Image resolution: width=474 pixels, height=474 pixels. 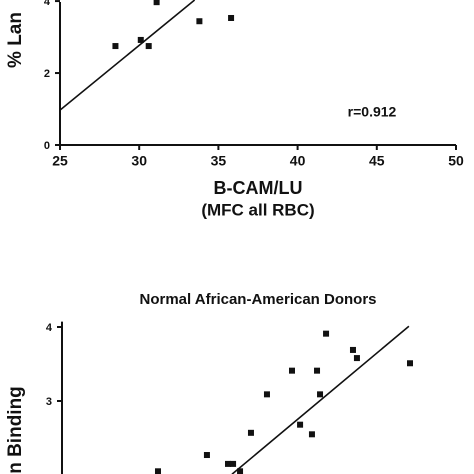 What do you see at coordinates (258, 299) in the screenshot?
I see `chart-title: Normal African-American Donors` at bounding box center [258, 299].